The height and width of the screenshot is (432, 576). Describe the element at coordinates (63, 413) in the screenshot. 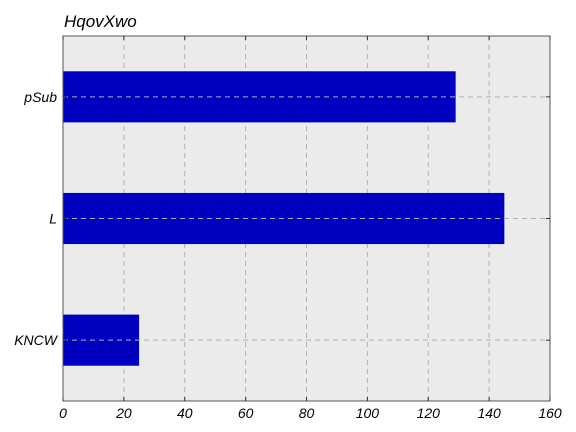

I see `x-tick-label: 0` at that location.